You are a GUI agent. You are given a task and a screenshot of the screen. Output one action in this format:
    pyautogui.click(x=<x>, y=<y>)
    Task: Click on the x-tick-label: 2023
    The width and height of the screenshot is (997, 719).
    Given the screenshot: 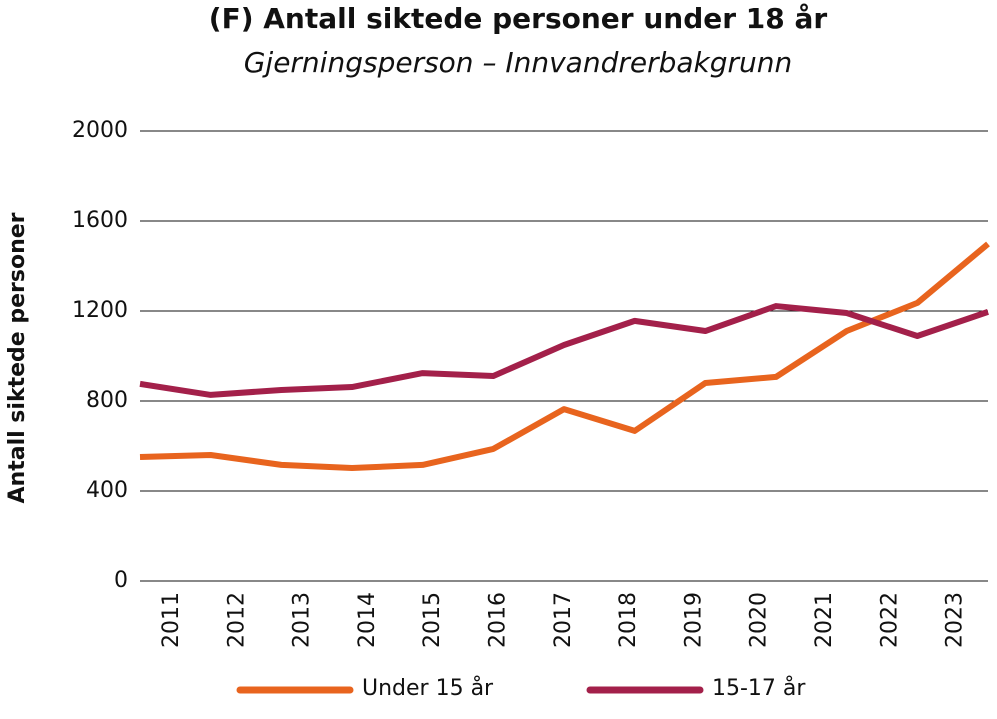 What is the action you would take?
    pyautogui.click(x=955, y=620)
    